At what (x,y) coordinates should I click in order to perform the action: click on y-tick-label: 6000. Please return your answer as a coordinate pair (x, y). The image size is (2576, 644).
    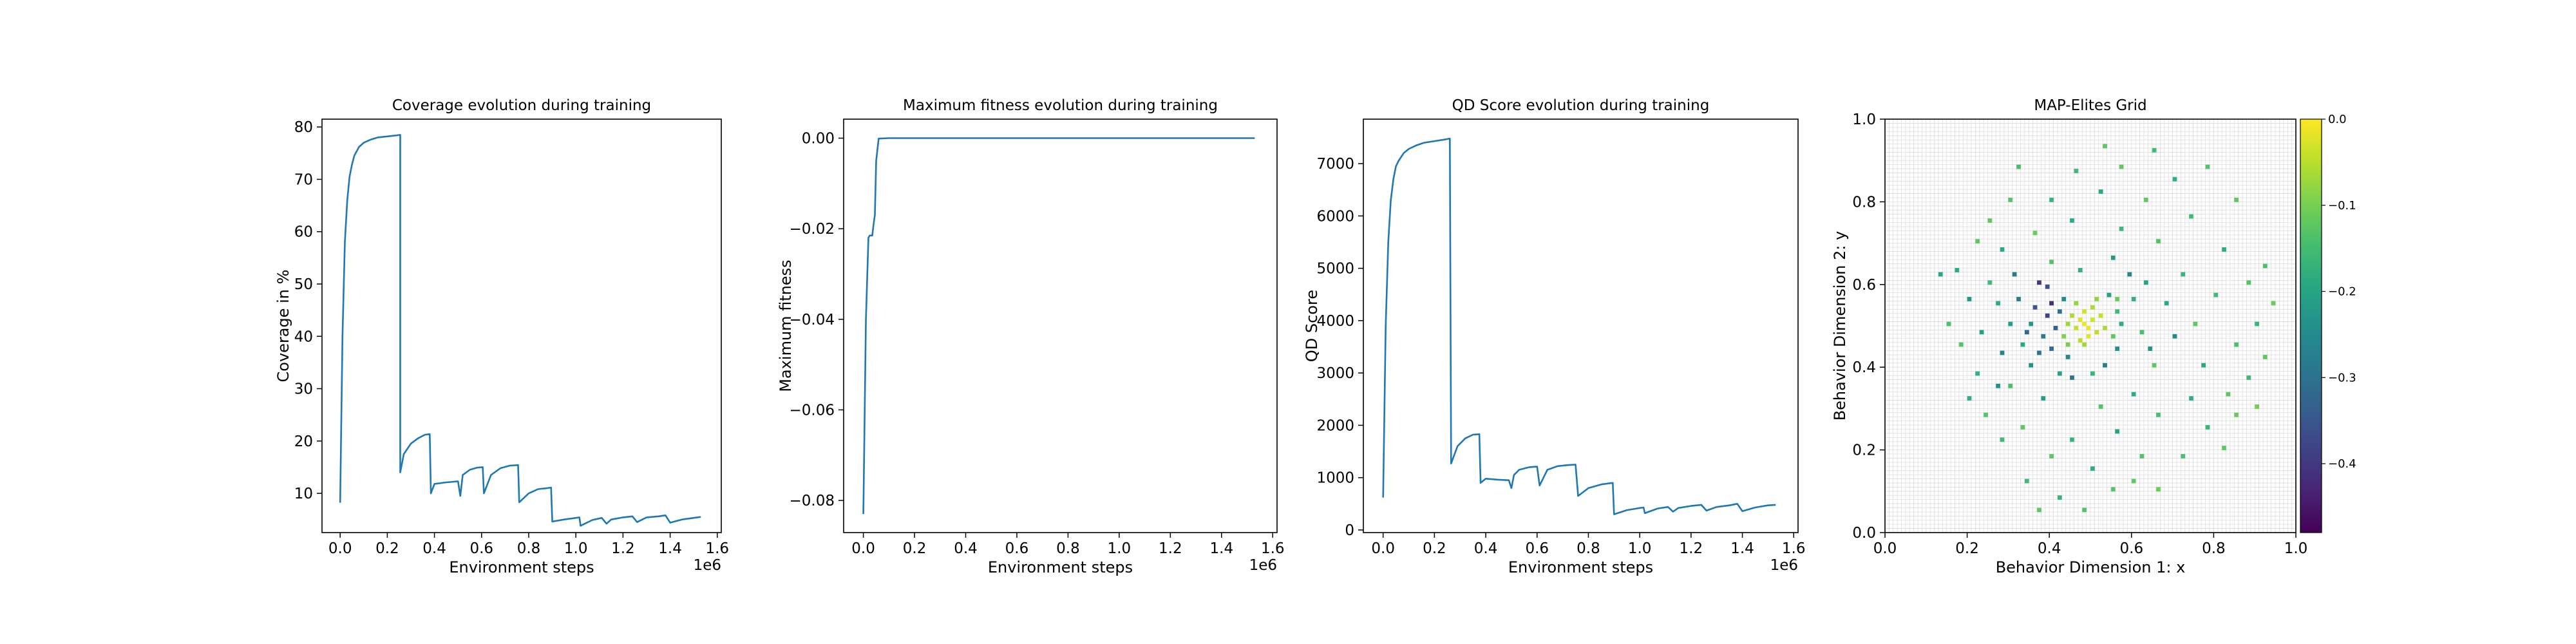
    Looking at the image, I should click on (1335, 216).